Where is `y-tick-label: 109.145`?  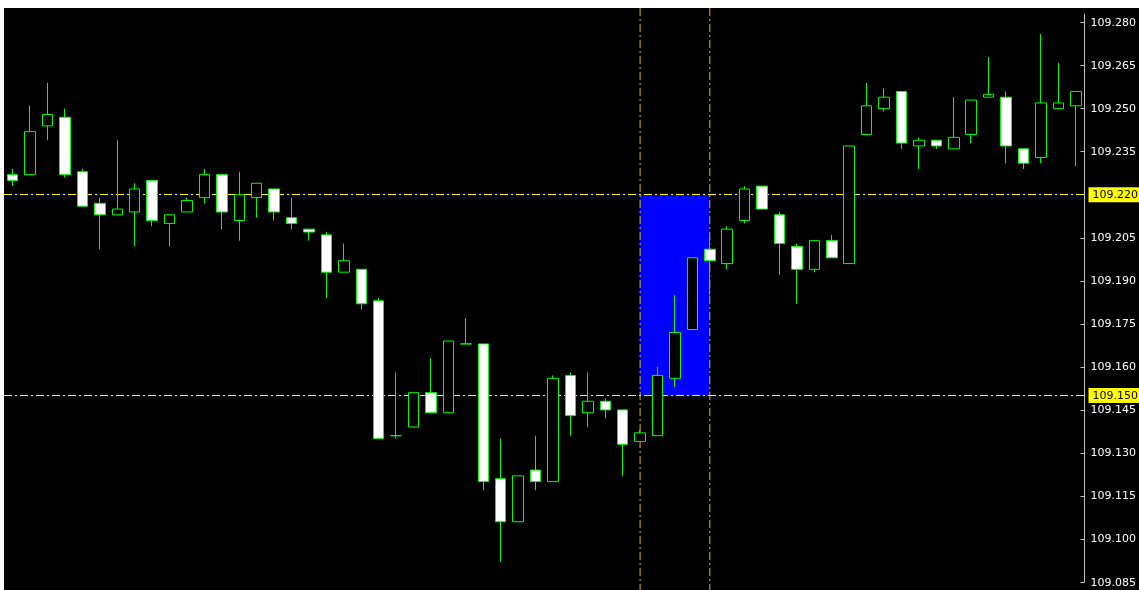 y-tick-label: 109.145 is located at coordinates (1113, 410).